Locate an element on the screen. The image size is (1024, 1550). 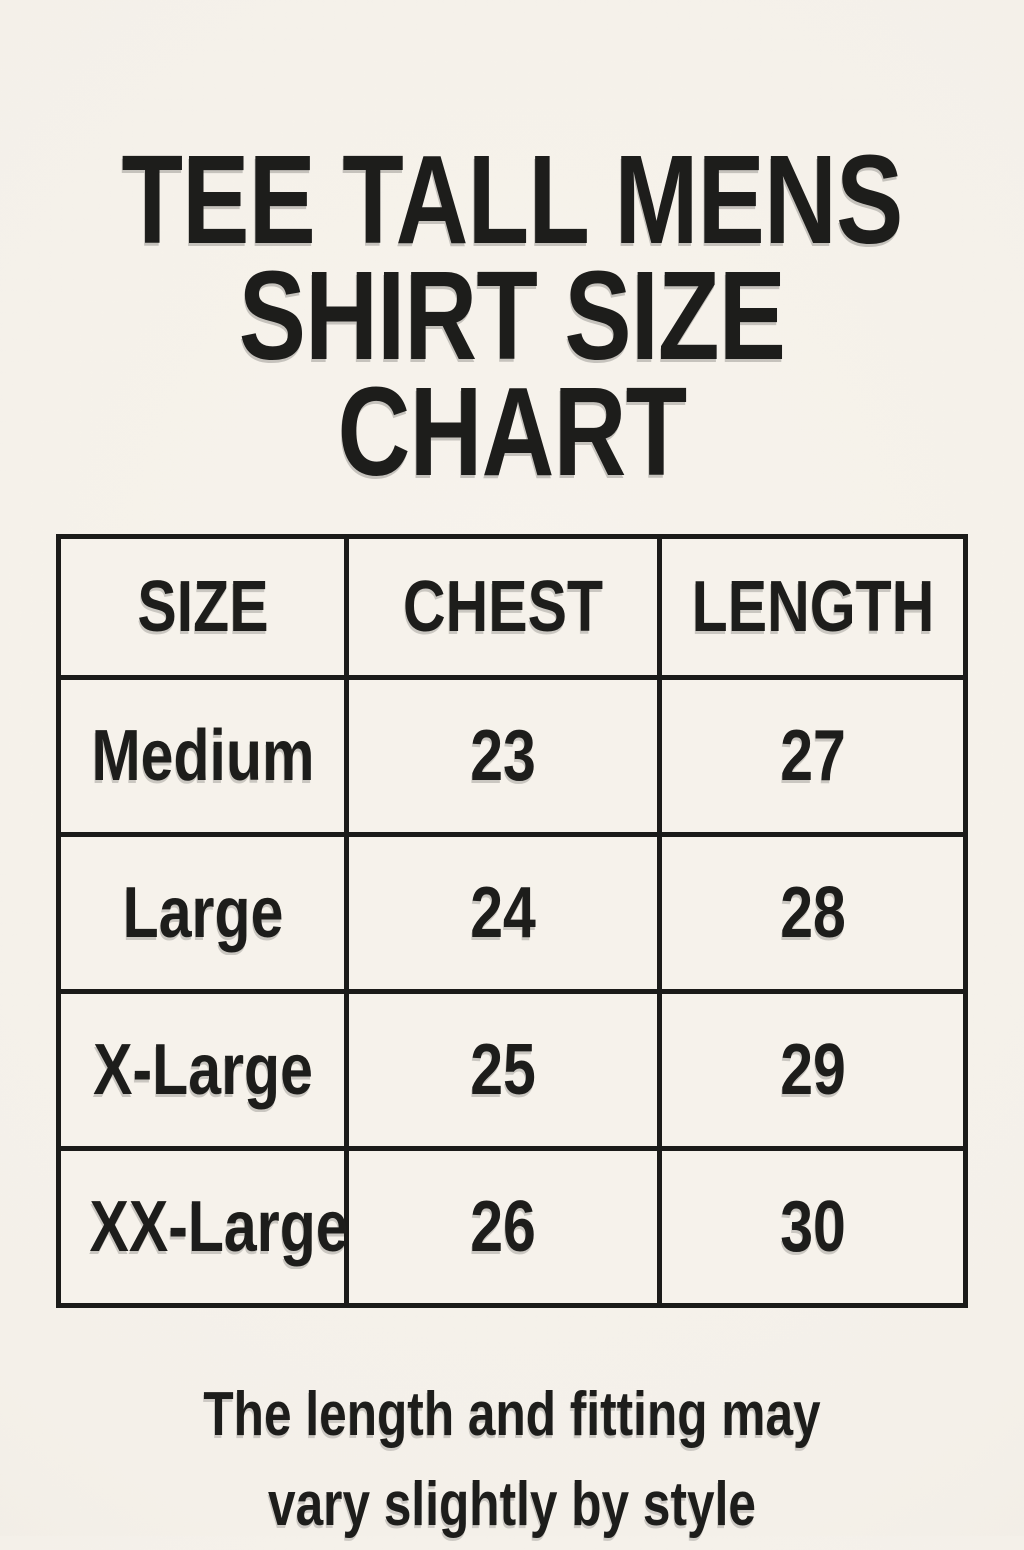
table-row-large: Large 24 28 is located at coordinates (511, 913).